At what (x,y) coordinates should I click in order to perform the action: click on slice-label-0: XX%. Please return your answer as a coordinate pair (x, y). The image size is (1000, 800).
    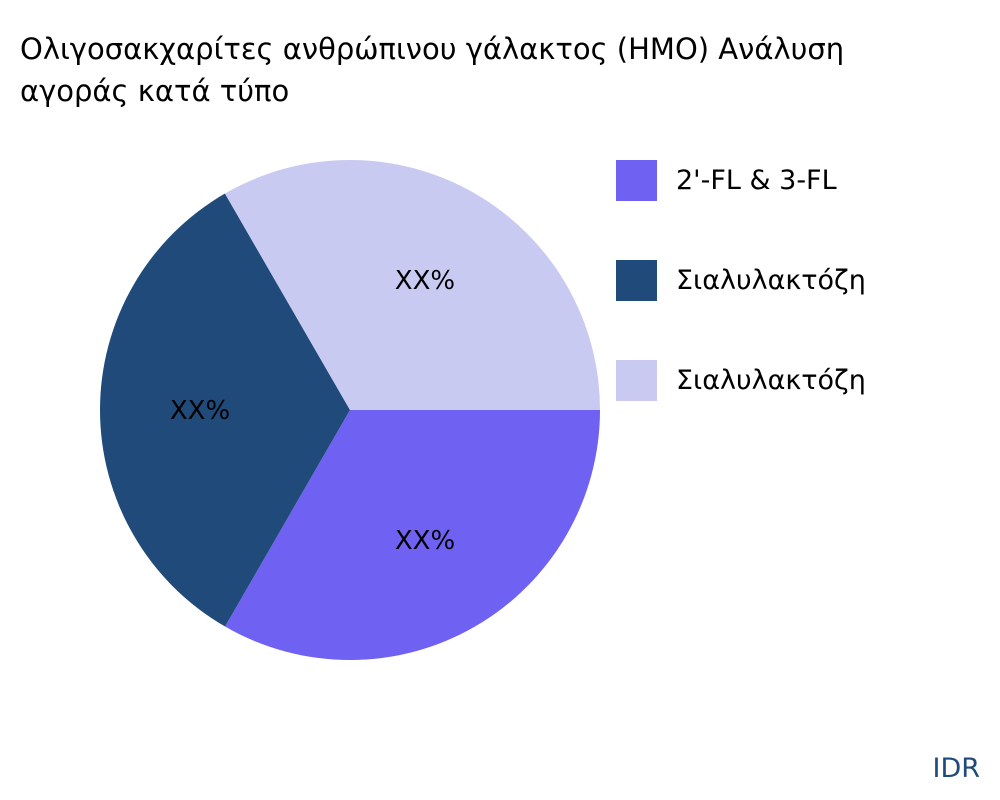
    Looking at the image, I should click on (425, 541).